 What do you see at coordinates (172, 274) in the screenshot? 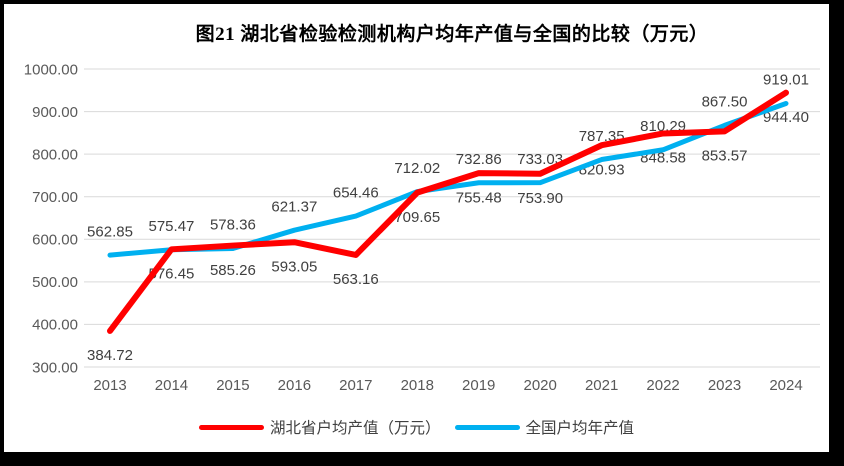
I see `data-label: 576.45` at bounding box center [172, 274].